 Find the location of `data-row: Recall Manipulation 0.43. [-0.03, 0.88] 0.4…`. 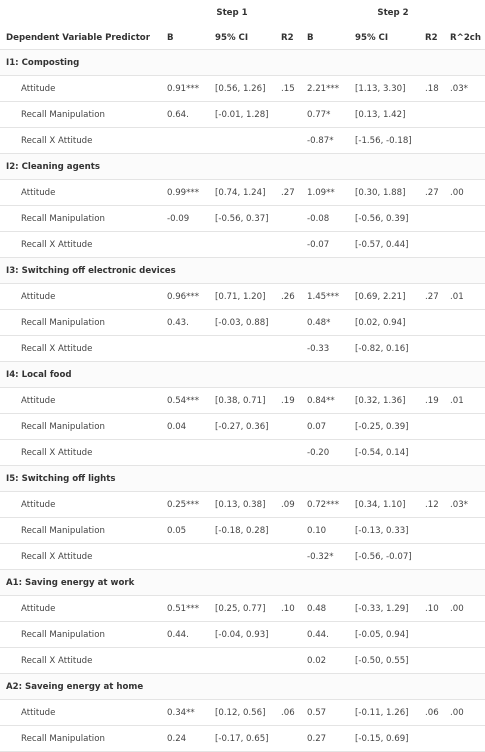

data-row: Recall Manipulation 0.43. [-0.03, 0.88] 0.4… is located at coordinates (242, 323).